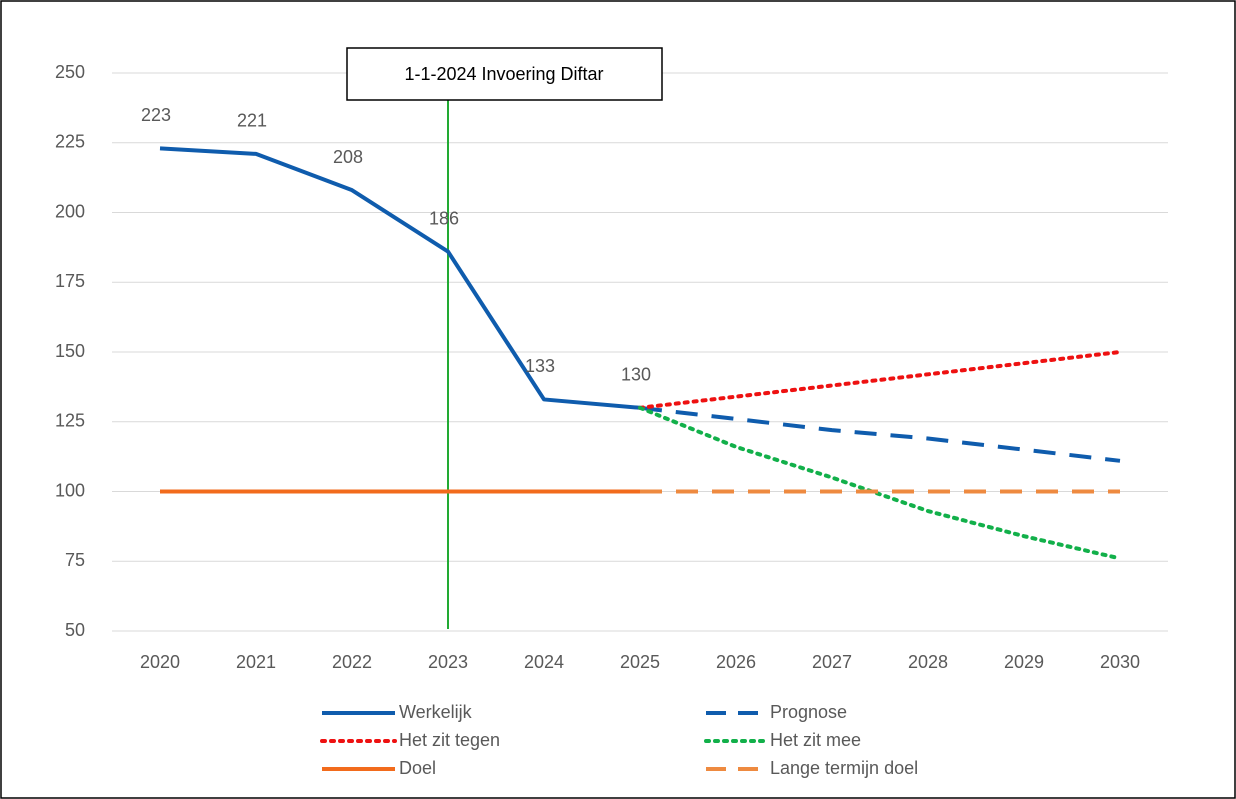 Image resolution: width=1236 pixels, height=799 pixels. What do you see at coordinates (436, 712) in the screenshot?
I see `legend-label: Werkelijk` at bounding box center [436, 712].